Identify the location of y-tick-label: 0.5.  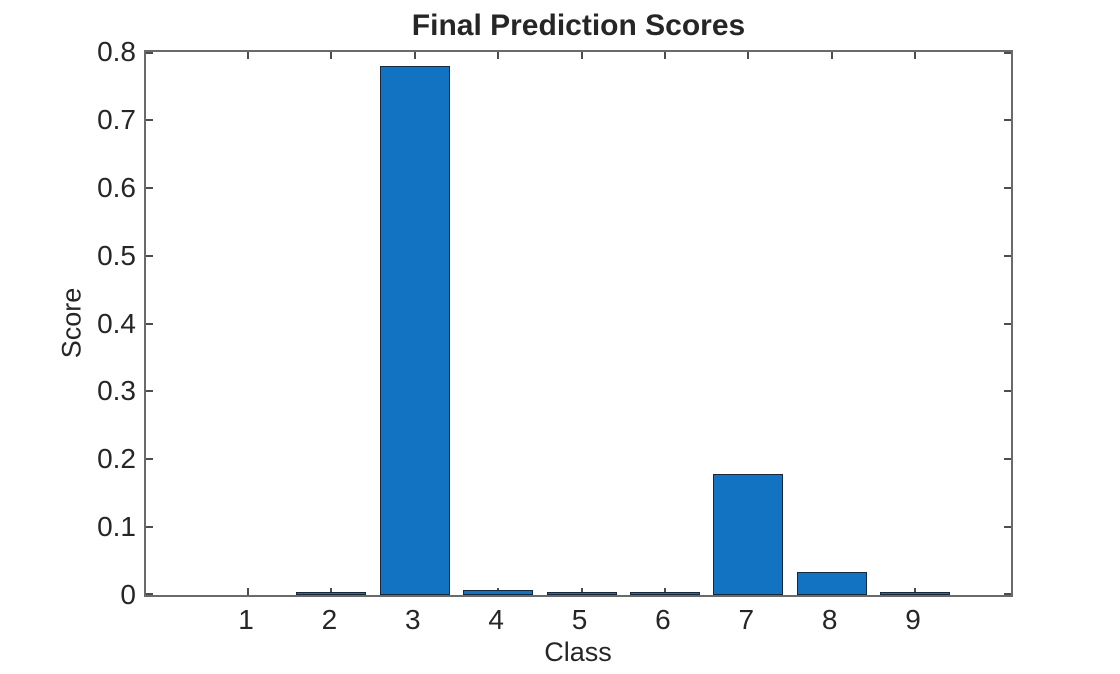
(116, 255).